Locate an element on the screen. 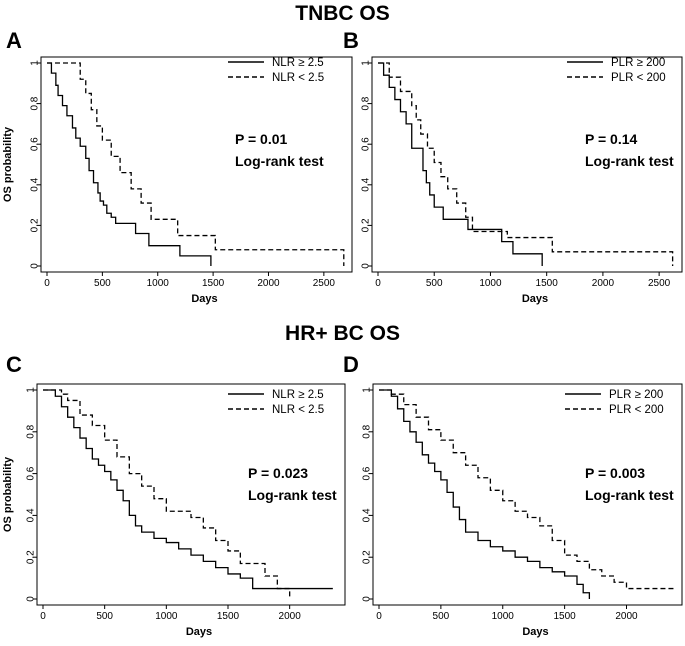 The height and width of the screenshot is (646, 685). p-value-annotation: P = 0.023 is located at coordinates (278, 473).